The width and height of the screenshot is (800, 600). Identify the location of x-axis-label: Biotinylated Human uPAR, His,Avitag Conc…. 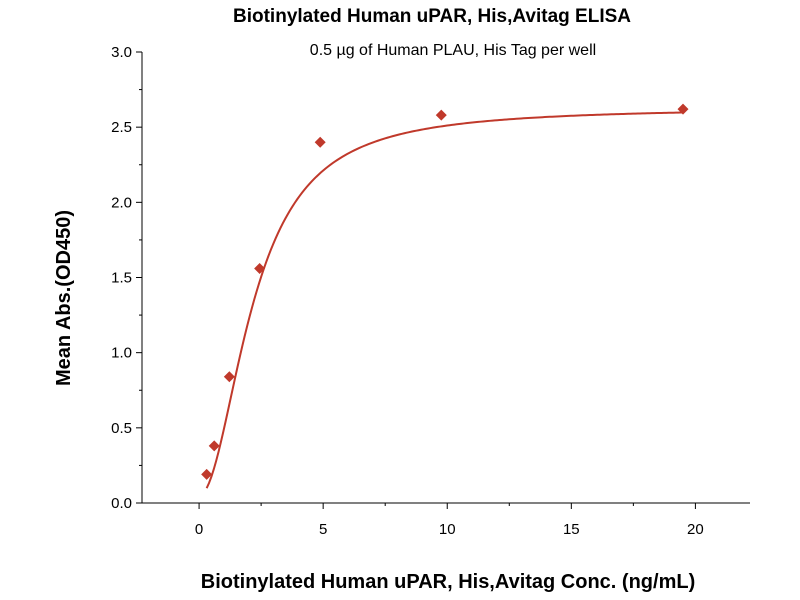
(448, 582).